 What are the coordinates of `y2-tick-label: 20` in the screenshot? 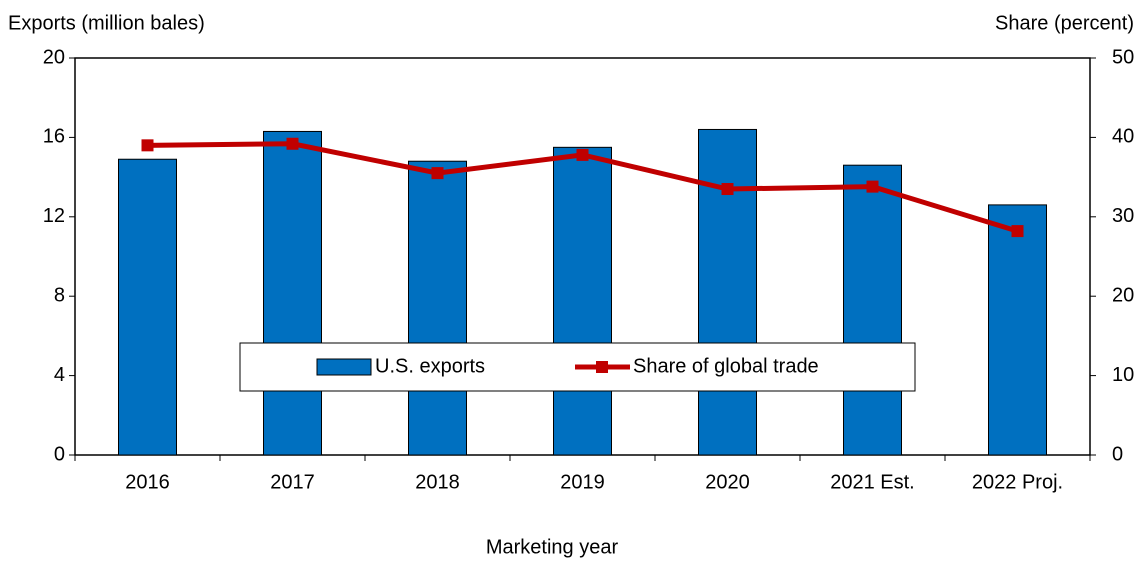 It's located at (1123, 295).